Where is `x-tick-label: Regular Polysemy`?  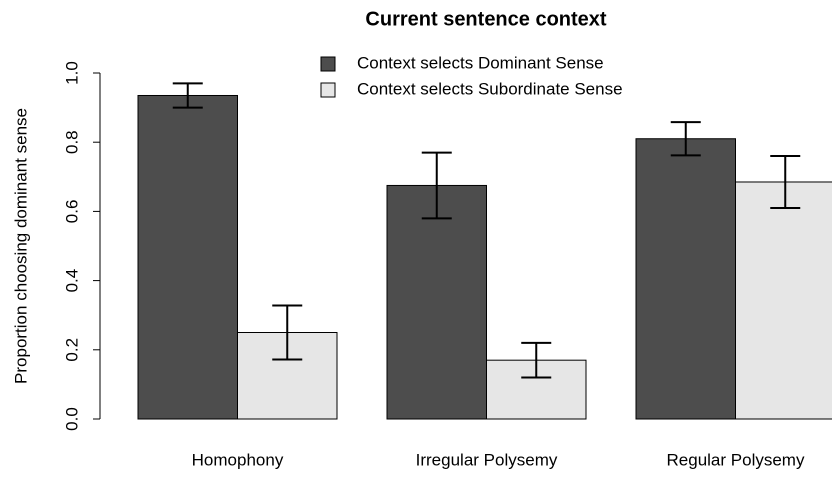
x-tick-label: Regular Polysemy is located at coordinates (736, 459).